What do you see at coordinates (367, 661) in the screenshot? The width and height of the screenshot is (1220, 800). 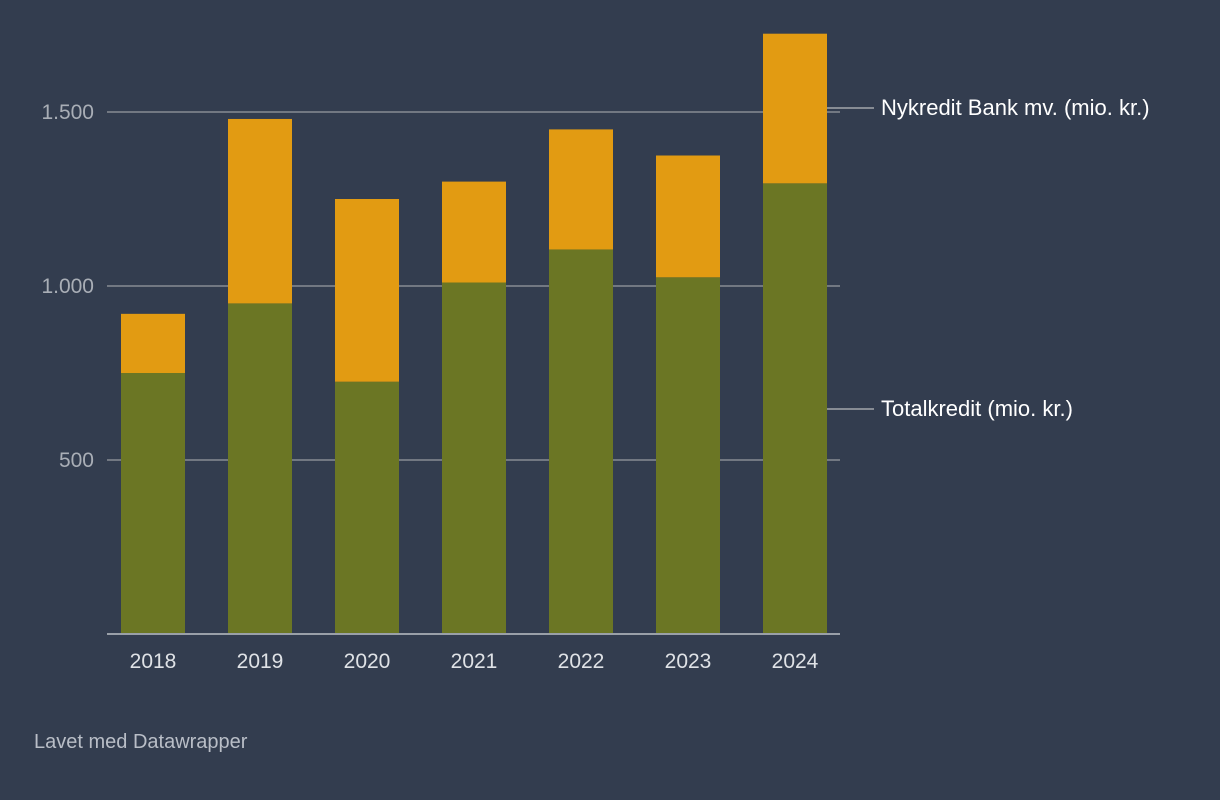 I see `x-tick-label: 2020` at bounding box center [367, 661].